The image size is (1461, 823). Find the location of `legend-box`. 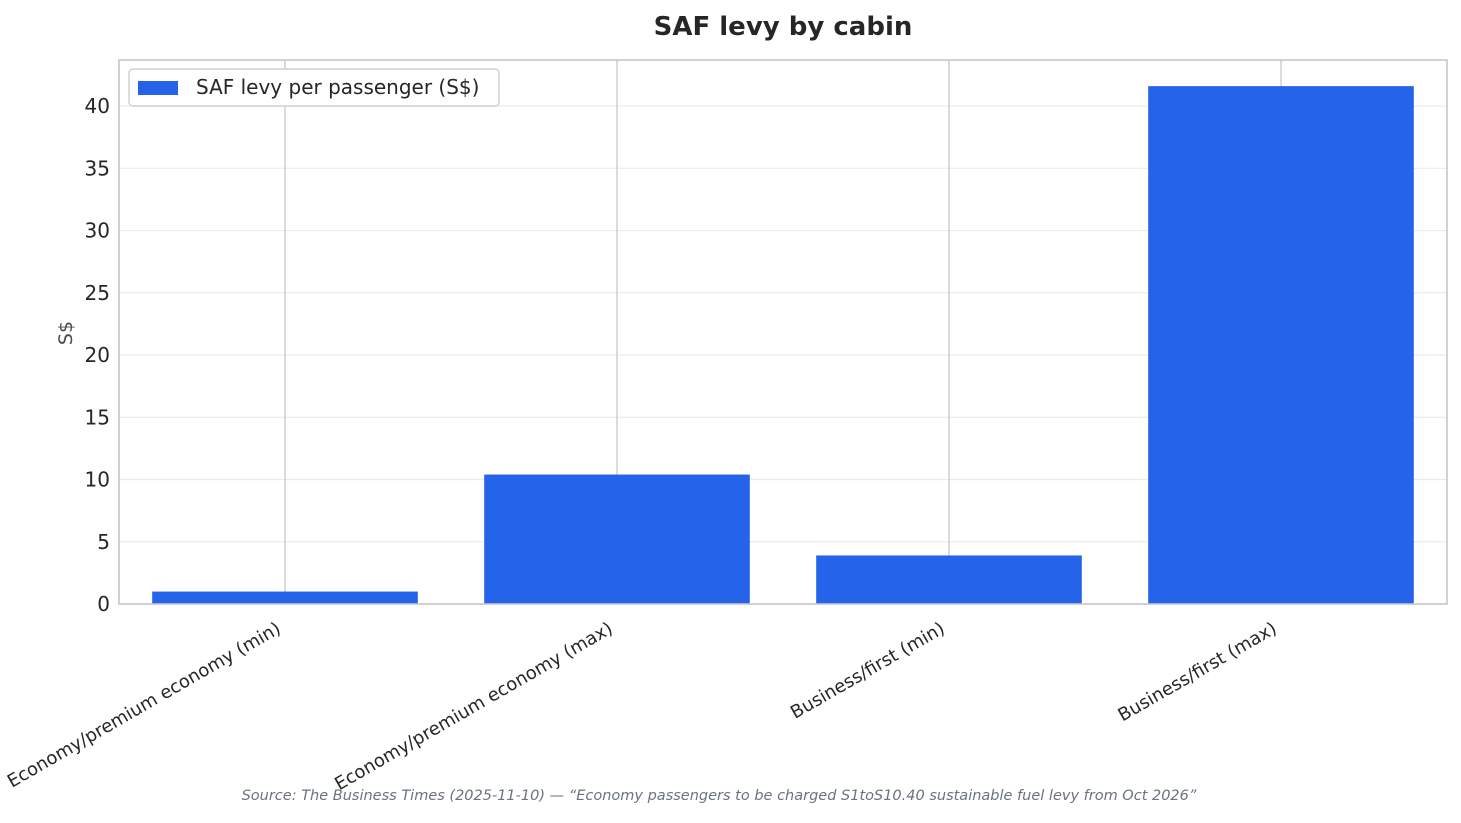

legend-box is located at coordinates (314, 87).